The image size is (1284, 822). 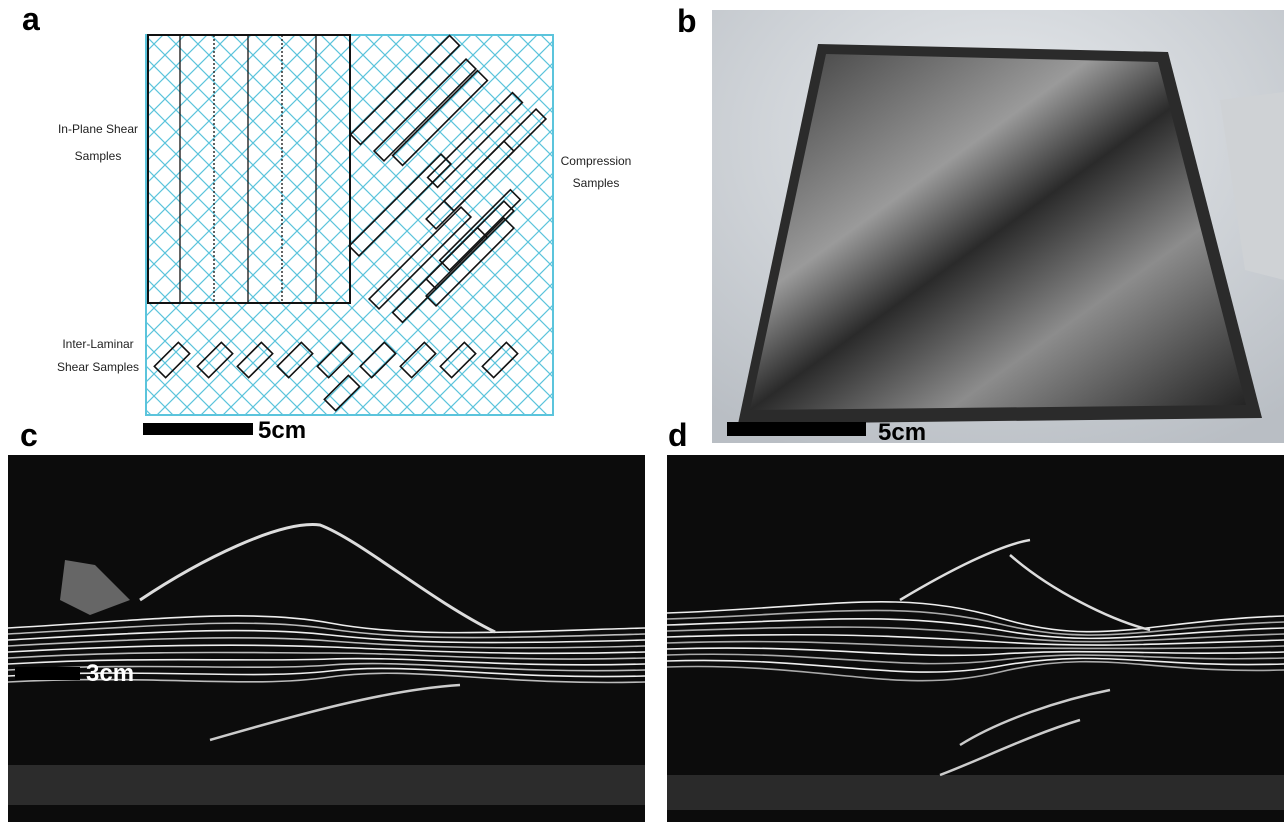 I want to click on annotation: Compression, so click(x=596, y=161).